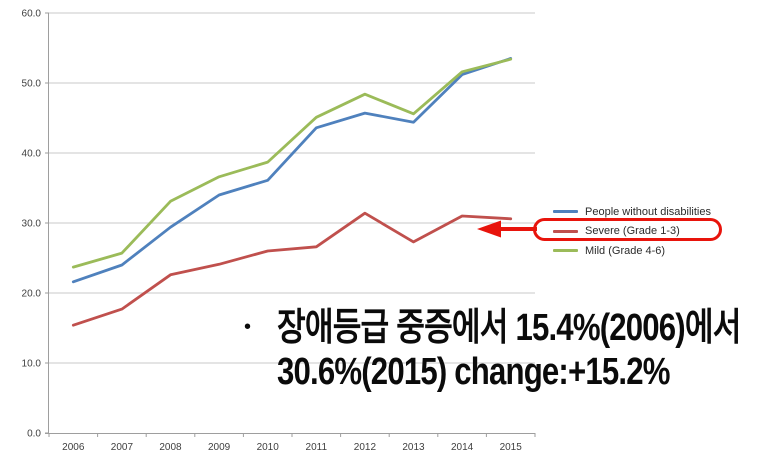 The width and height of the screenshot is (767, 469). Describe the element at coordinates (489, 229) in the screenshot. I see `arrow-head-icon` at that location.